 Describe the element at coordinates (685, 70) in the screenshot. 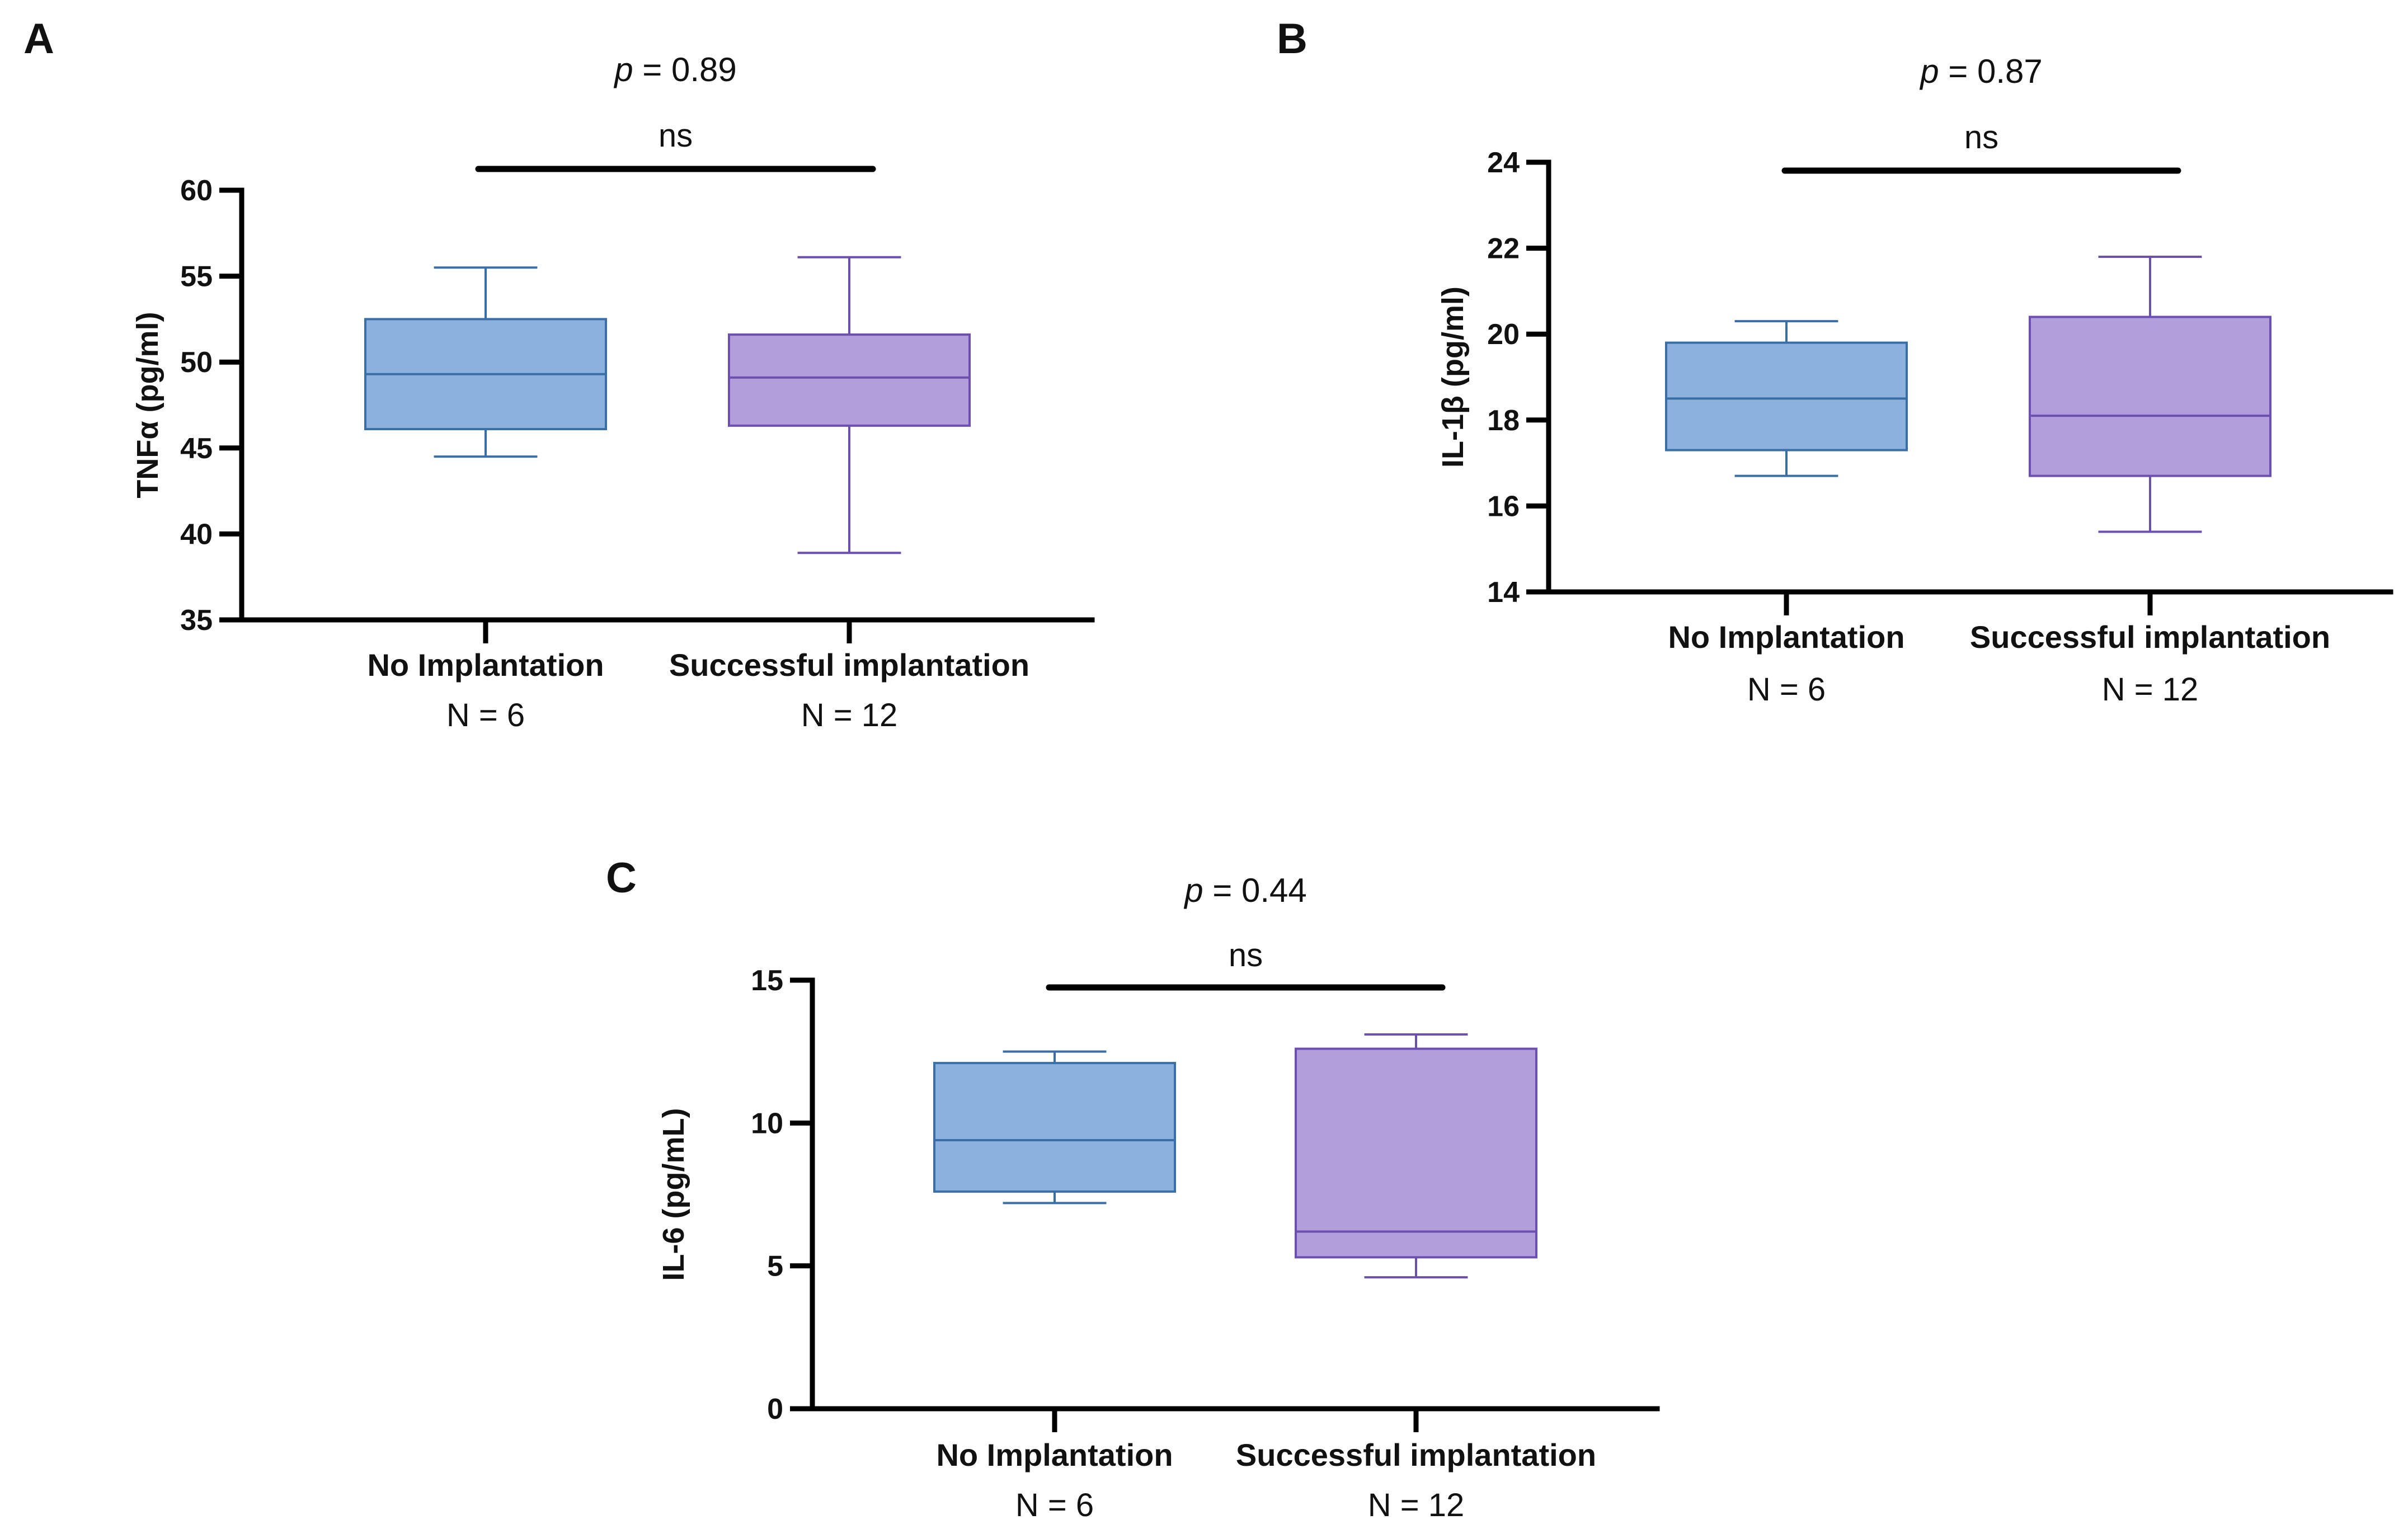

I see `p-value: = 0.89` at that location.